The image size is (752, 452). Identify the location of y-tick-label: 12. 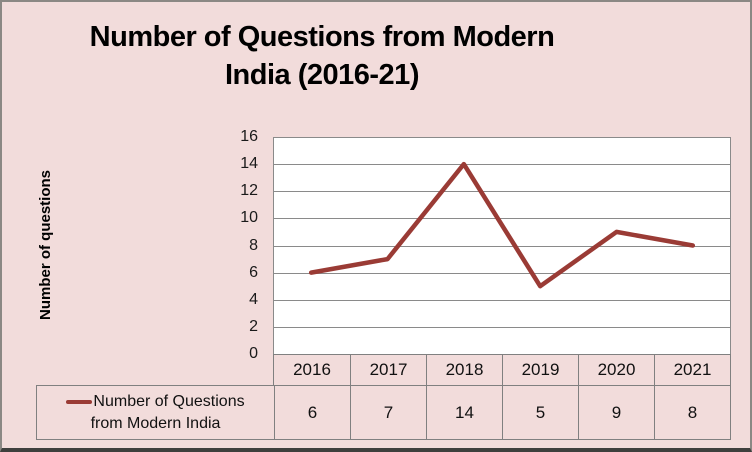
(249, 191).